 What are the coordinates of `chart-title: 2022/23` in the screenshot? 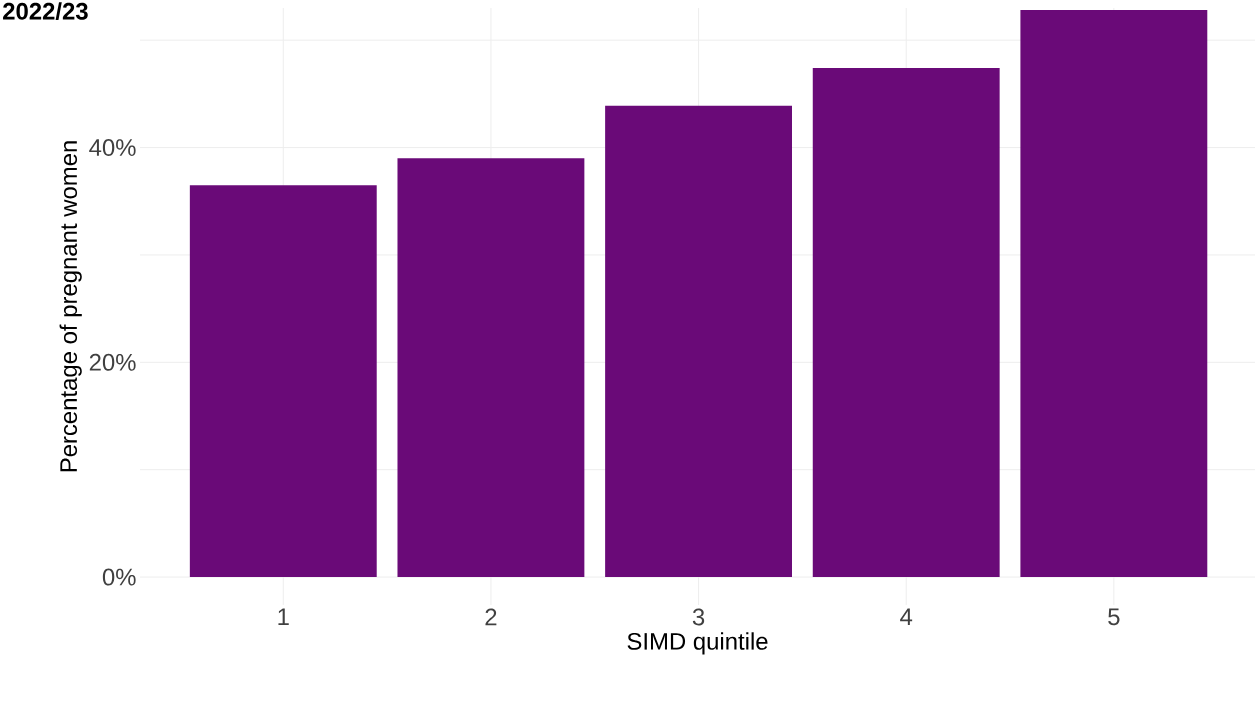 It's located at (45, 11).